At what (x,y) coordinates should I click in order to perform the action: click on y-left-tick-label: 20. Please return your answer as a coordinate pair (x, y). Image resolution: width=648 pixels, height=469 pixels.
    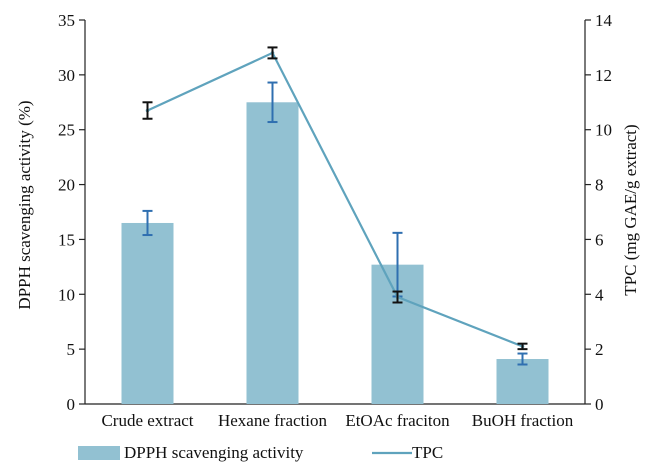
    Looking at the image, I should click on (66, 185).